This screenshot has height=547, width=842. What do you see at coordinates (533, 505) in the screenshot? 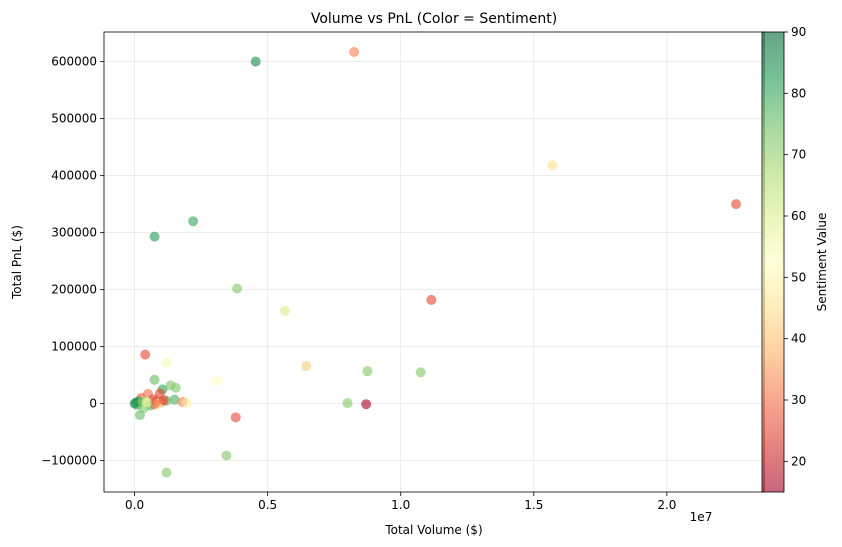
I see `x-tick-label: 1.5` at bounding box center [533, 505].